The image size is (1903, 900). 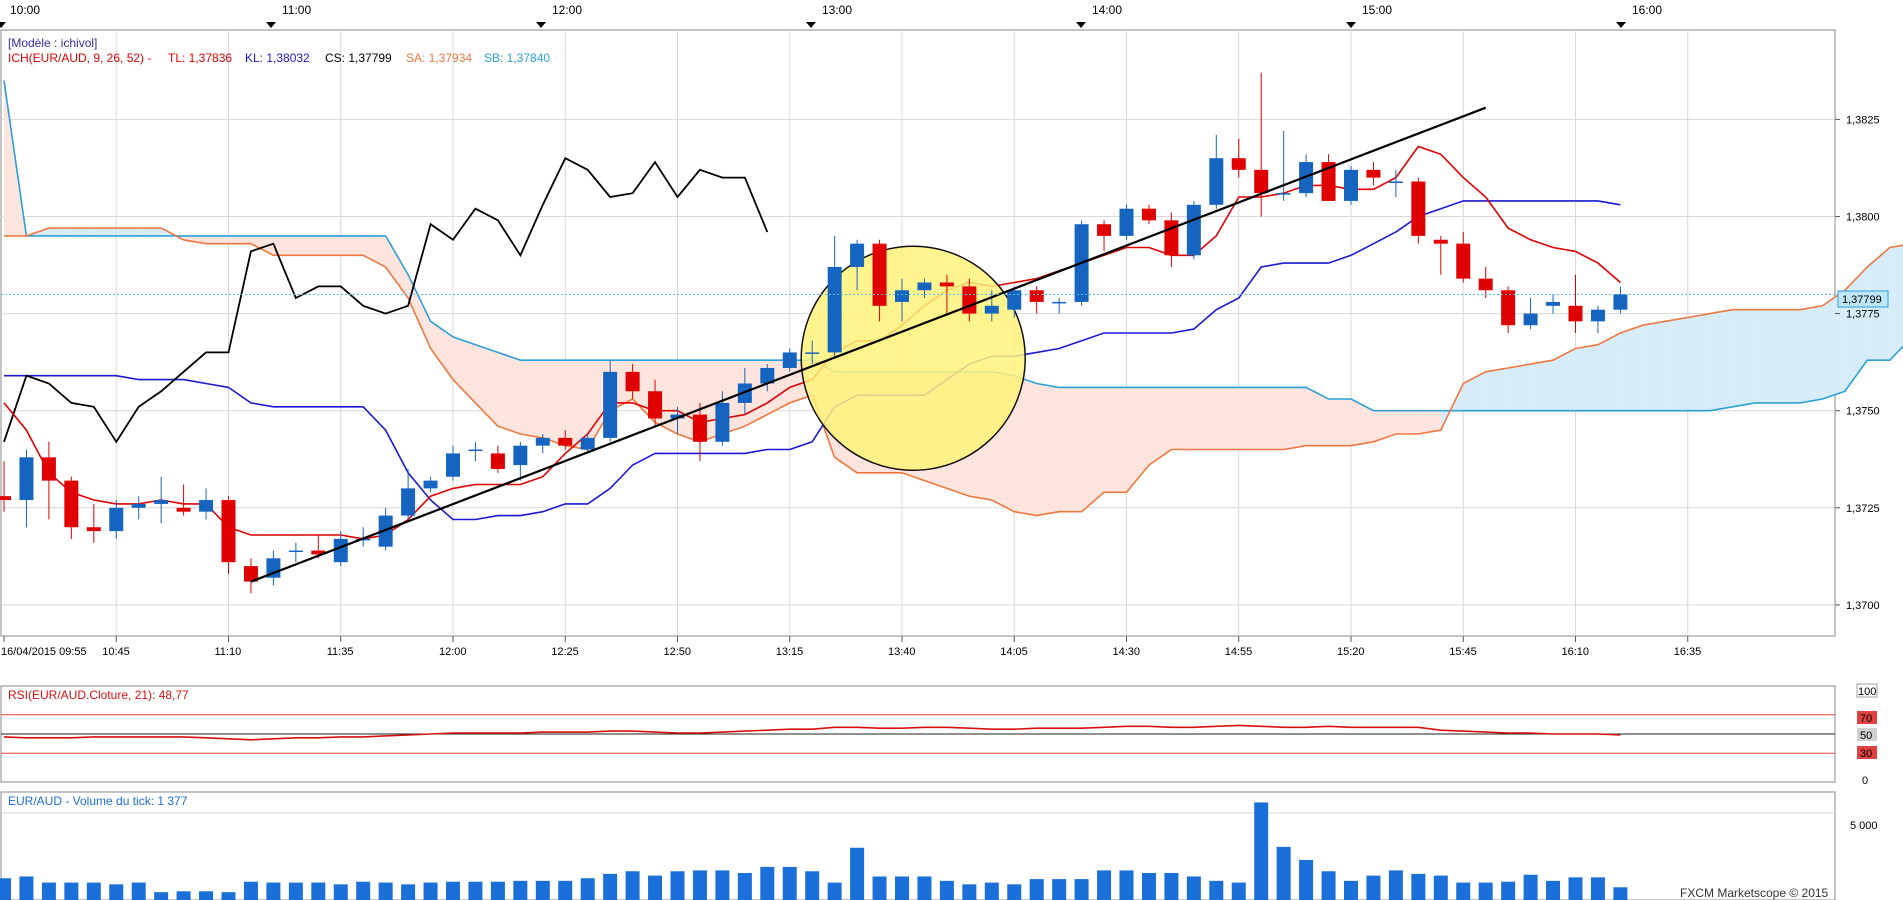 What do you see at coordinates (296, 10) in the screenshot?
I see `top-time-label: 11:00` at bounding box center [296, 10].